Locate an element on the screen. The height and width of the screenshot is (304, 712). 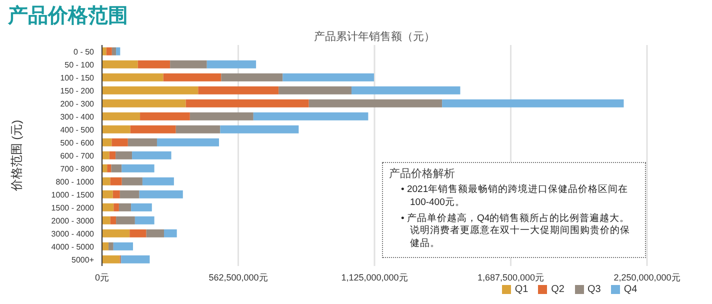
y-tick-label: 1500 - 2000 is located at coordinates (73, 207).